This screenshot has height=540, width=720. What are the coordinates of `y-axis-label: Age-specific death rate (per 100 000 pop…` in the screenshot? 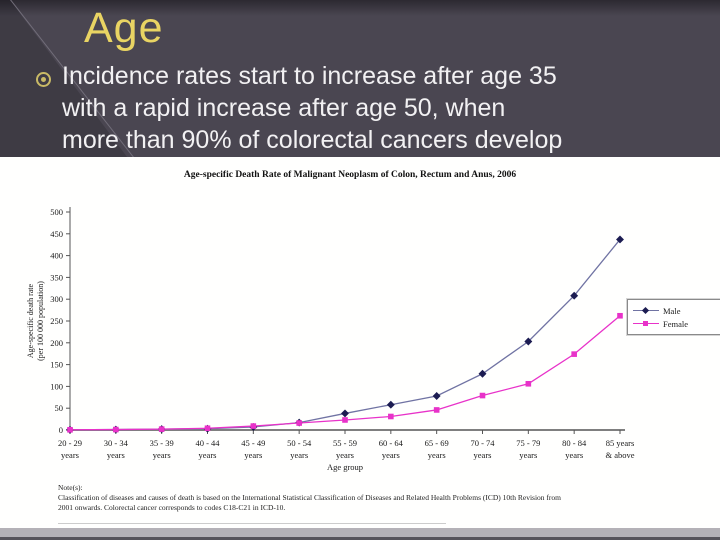 It's located at (36, 321).